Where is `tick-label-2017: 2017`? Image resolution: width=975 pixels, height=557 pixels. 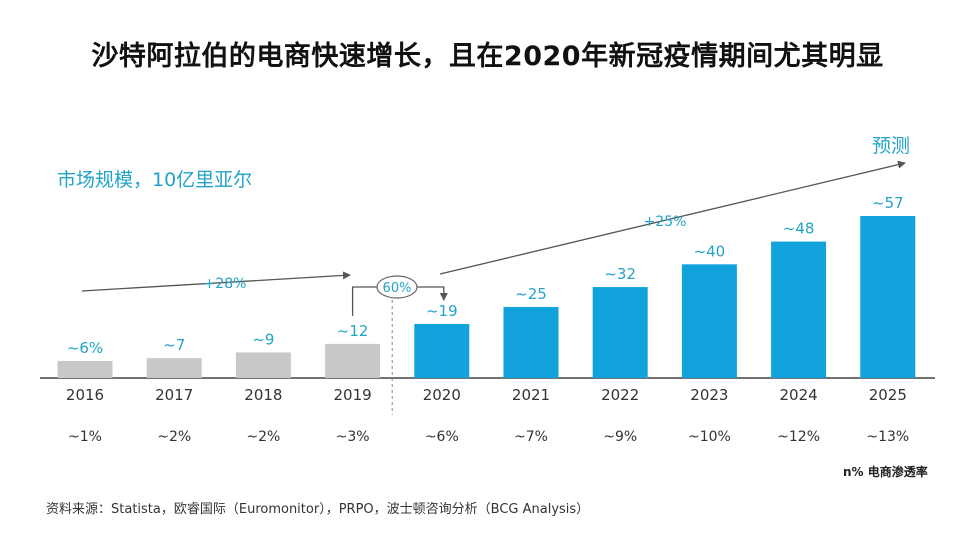 tick-label-2017: 2017 is located at coordinates (174, 395).